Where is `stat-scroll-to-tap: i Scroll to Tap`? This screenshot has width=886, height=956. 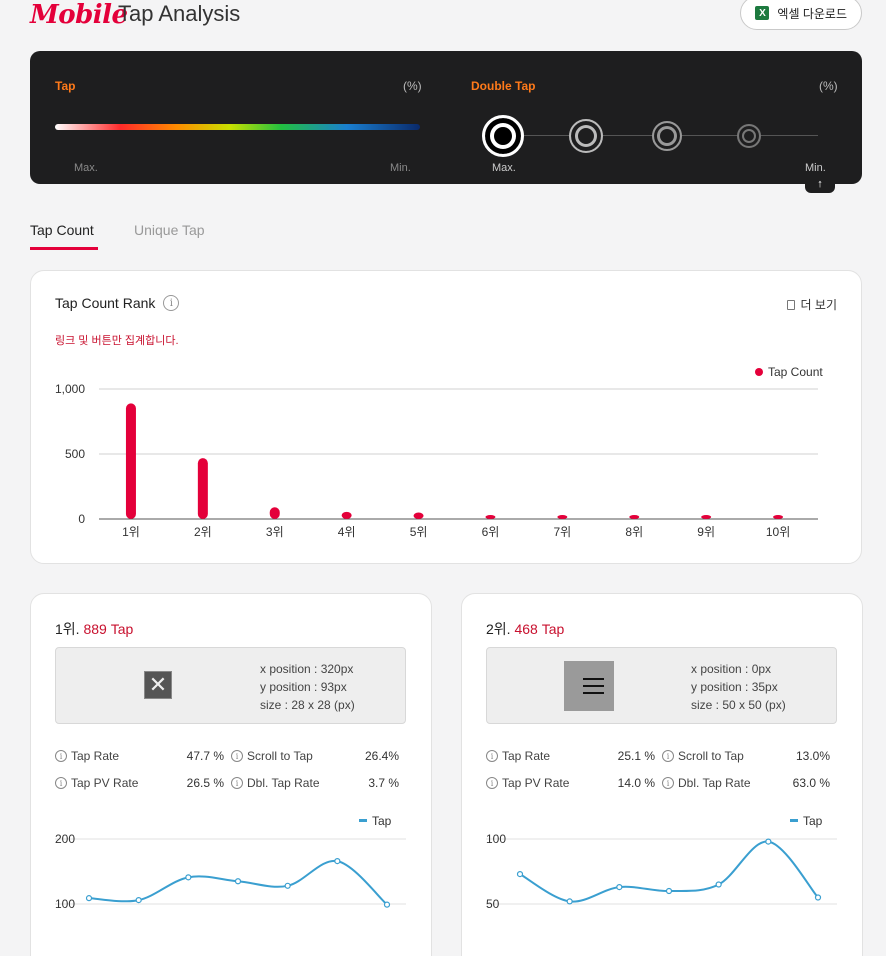
stat-scroll-to-tap: i Scroll to Tap is located at coordinates (703, 756).